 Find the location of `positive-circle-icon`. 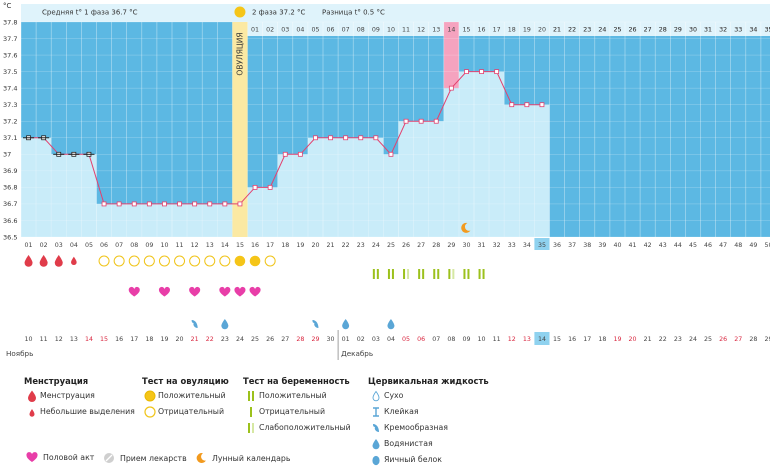

positive-circle-icon is located at coordinates (150, 396).